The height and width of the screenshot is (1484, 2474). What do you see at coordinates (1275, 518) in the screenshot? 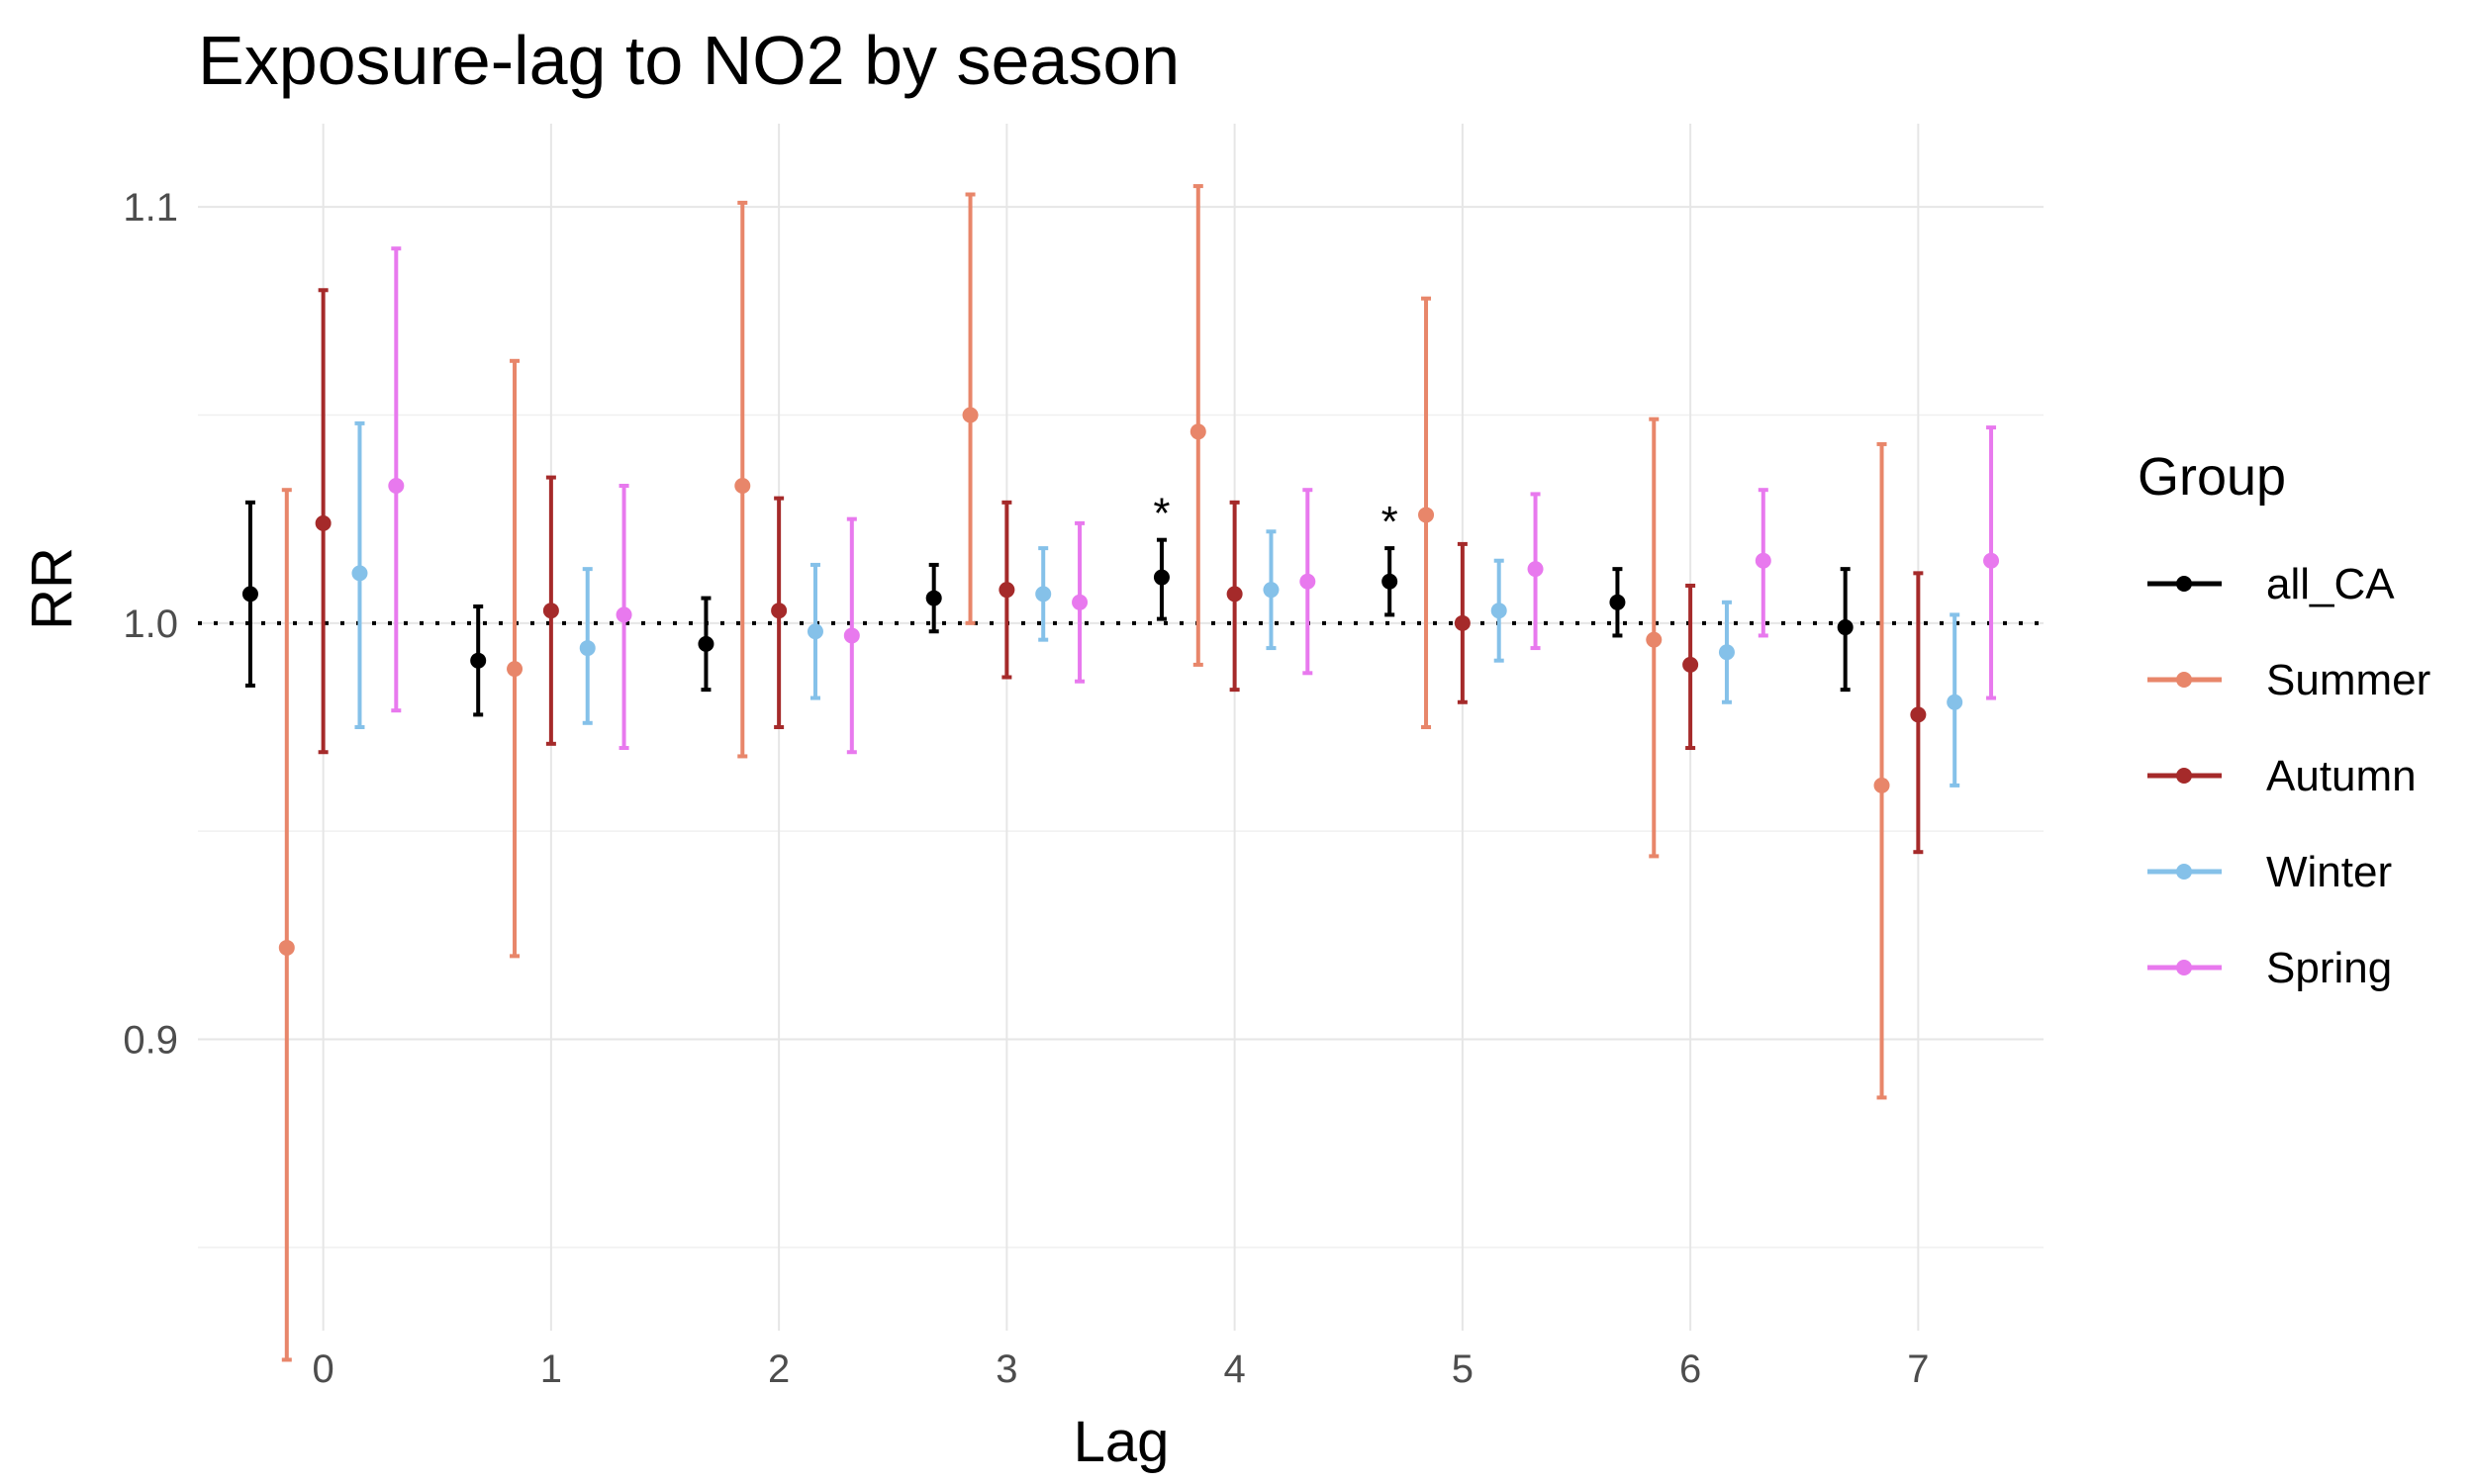
I see `annotations: * *` at bounding box center [1275, 518].